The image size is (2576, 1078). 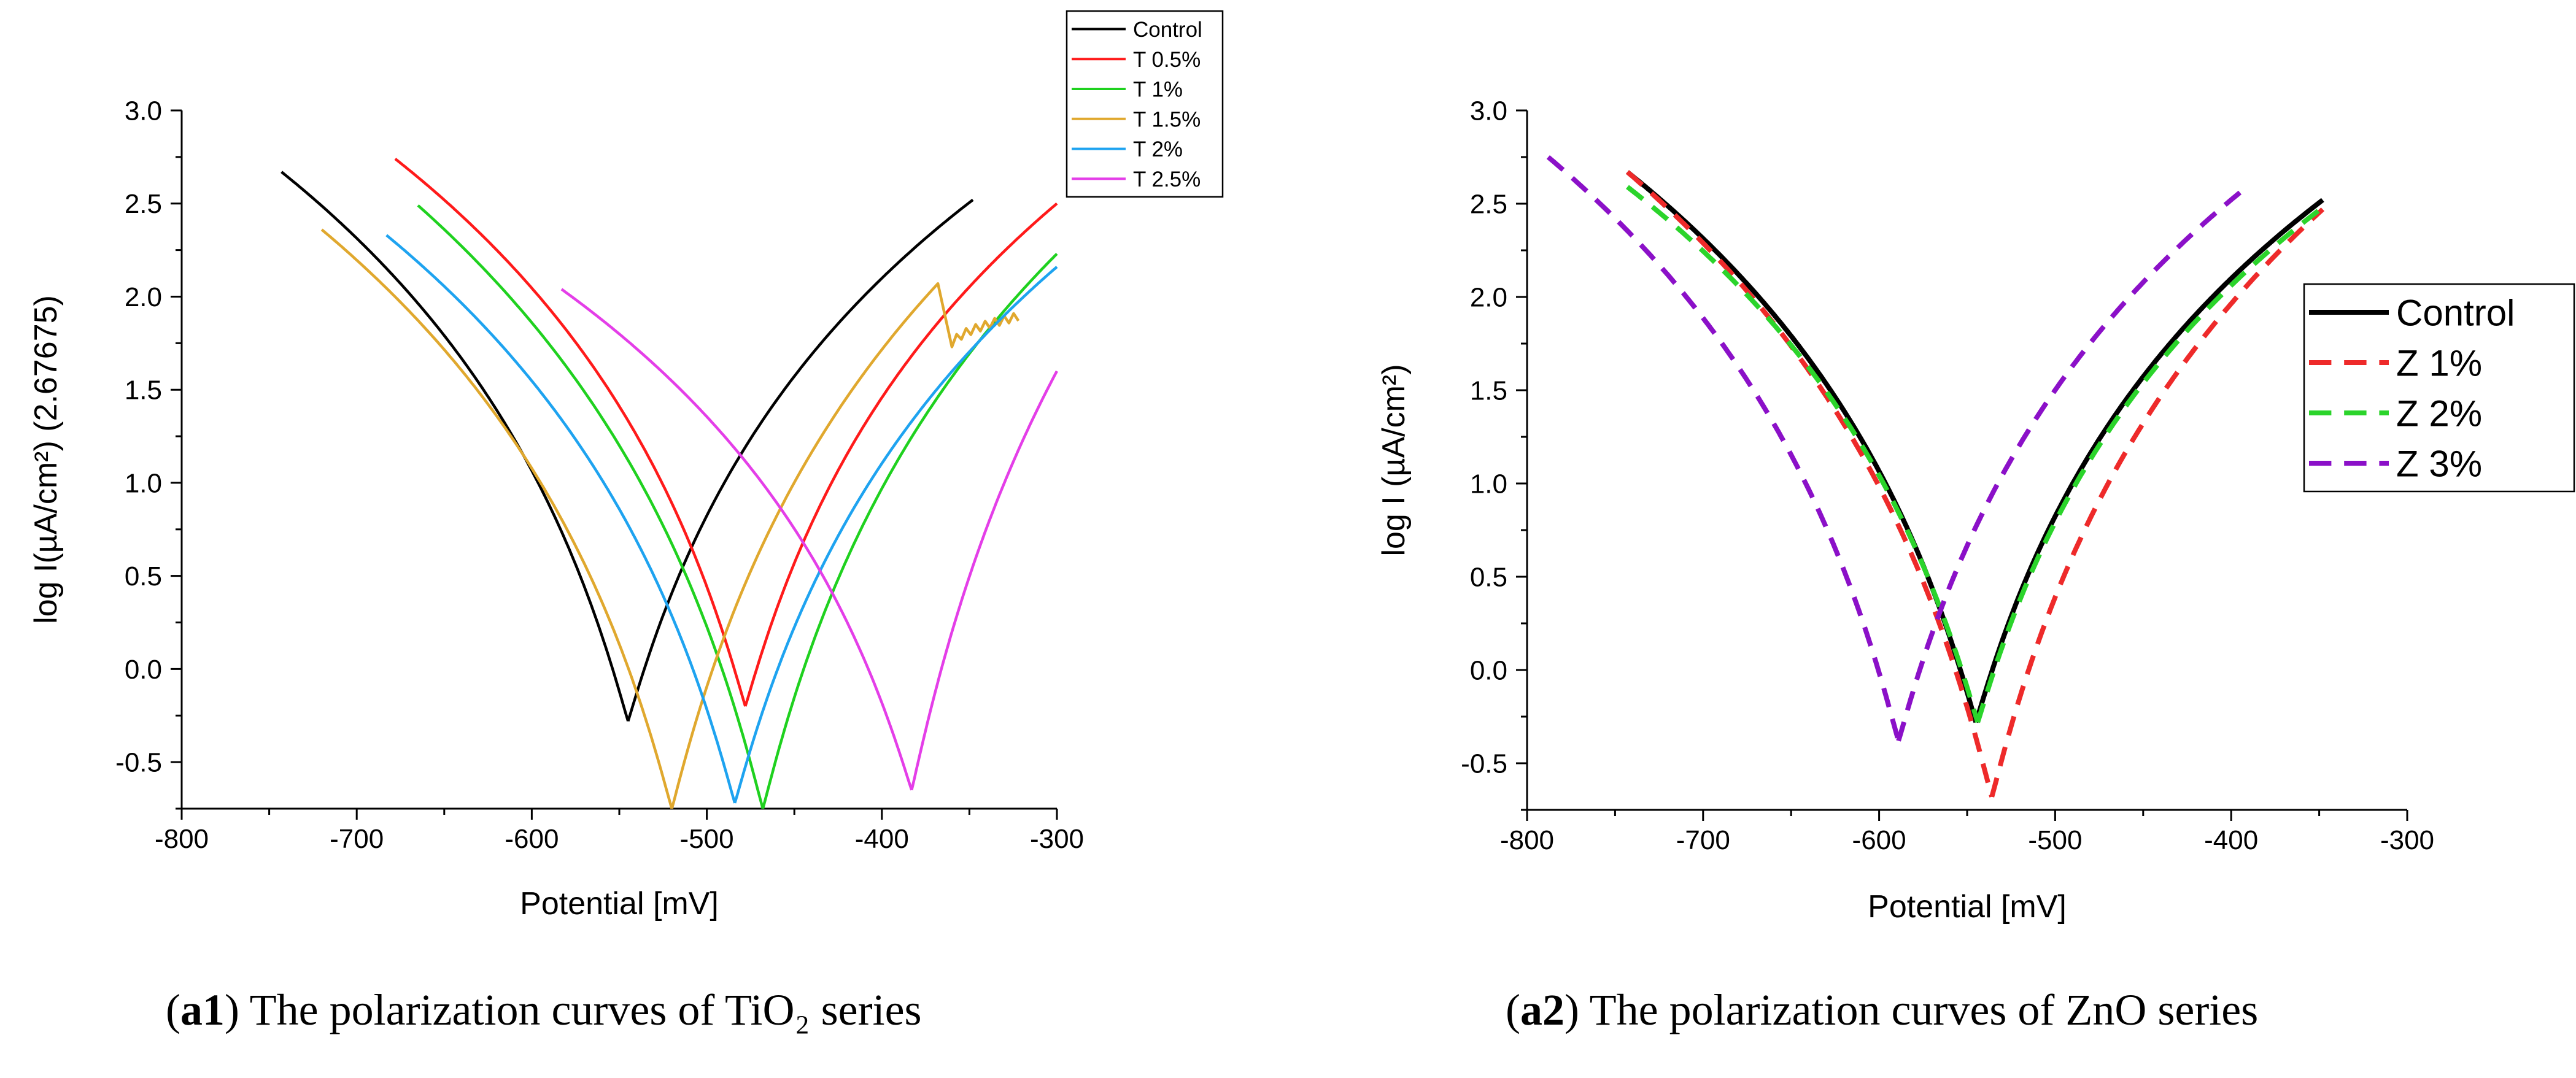 What do you see at coordinates (901, 454) in the screenshot?
I see `series-t-0-5-anodic-line` at bounding box center [901, 454].